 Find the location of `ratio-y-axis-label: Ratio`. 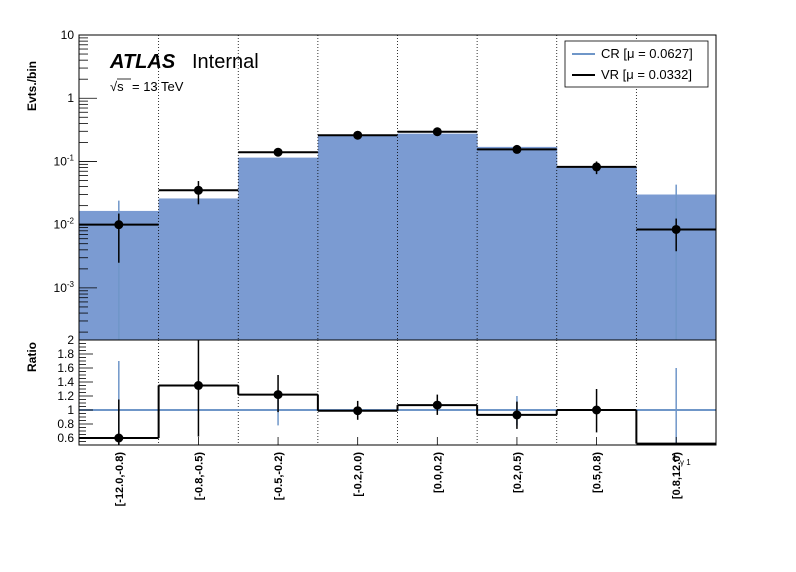

ratio-y-axis-label: Ratio is located at coordinates (32, 357).